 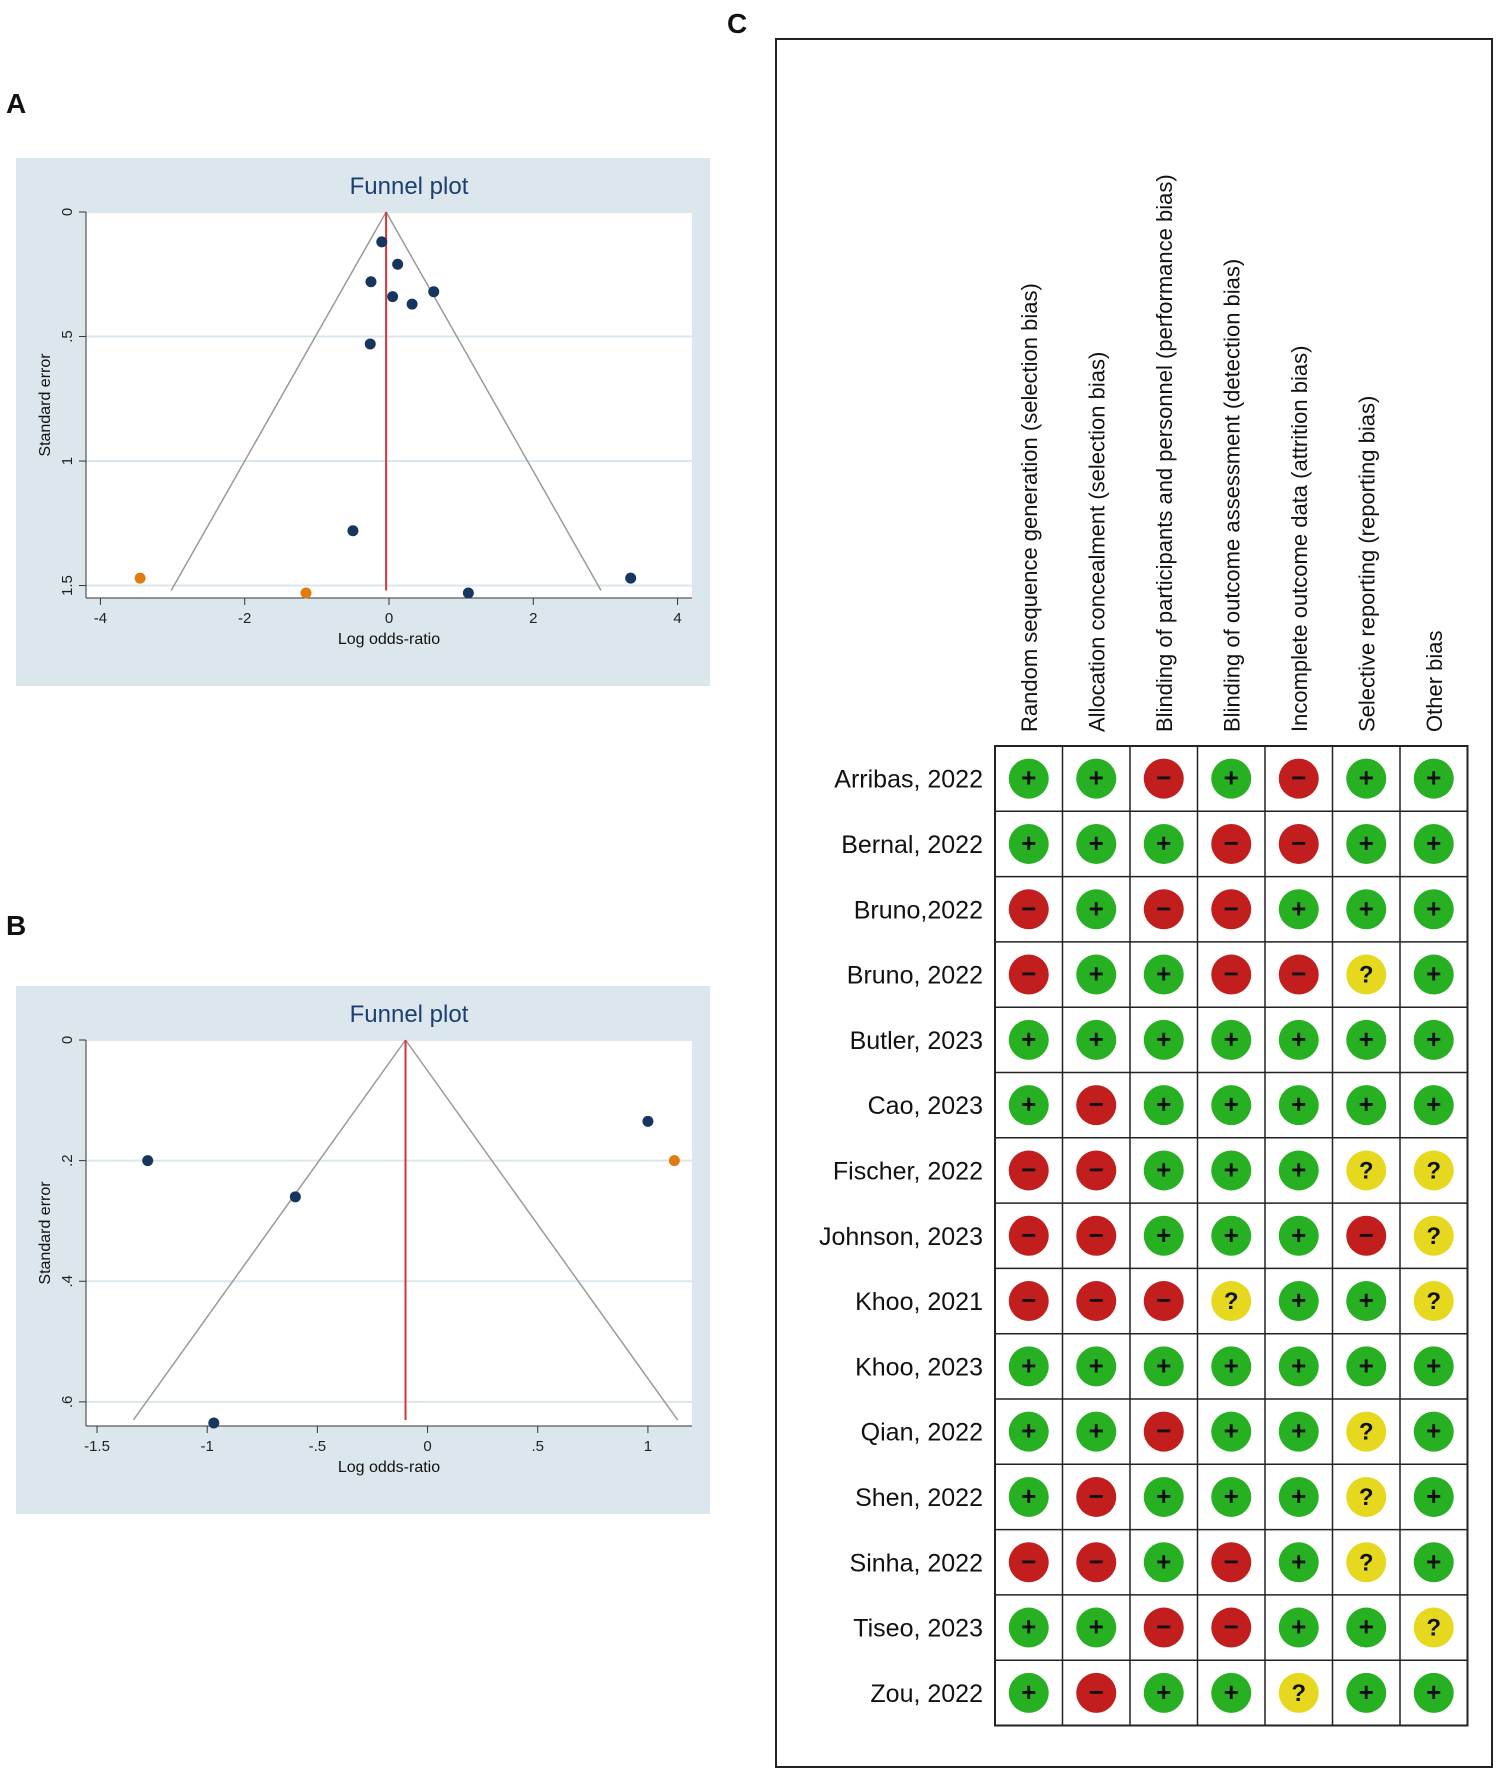 I want to click on funnel-a-x-tick-label: 2, so click(x=533, y=618).